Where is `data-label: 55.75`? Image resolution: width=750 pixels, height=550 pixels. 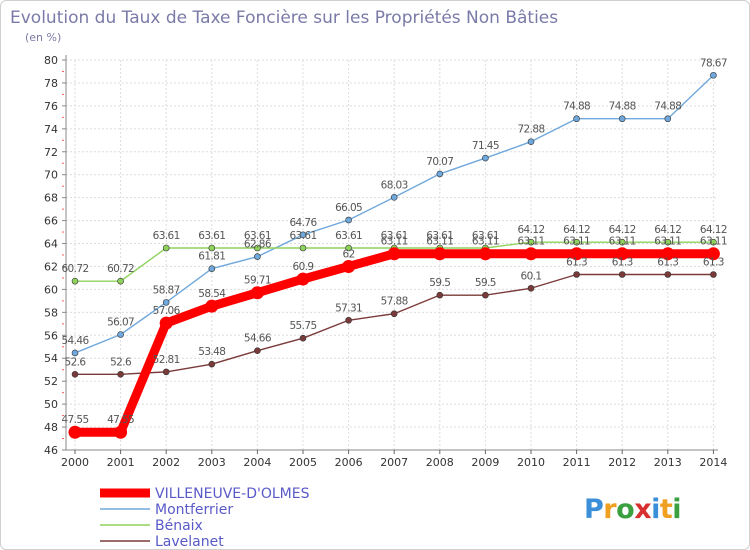
data-label: 55.75 is located at coordinates (302, 326).